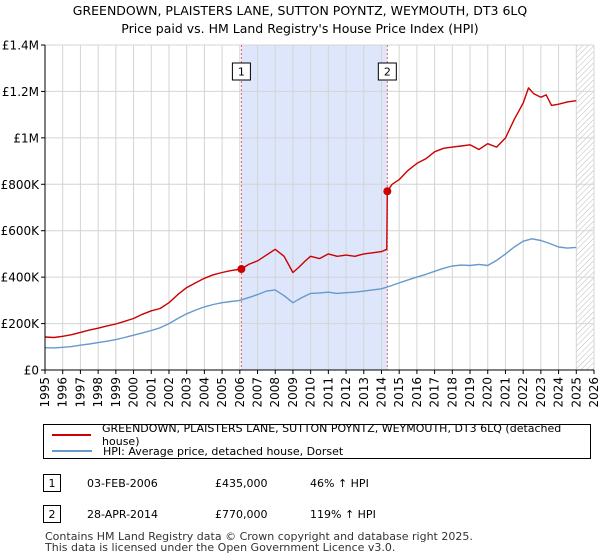 The width and height of the screenshot is (600, 560). What do you see at coordinates (258, 392) in the screenshot?
I see `x-tick-label: 2007` at bounding box center [258, 392].